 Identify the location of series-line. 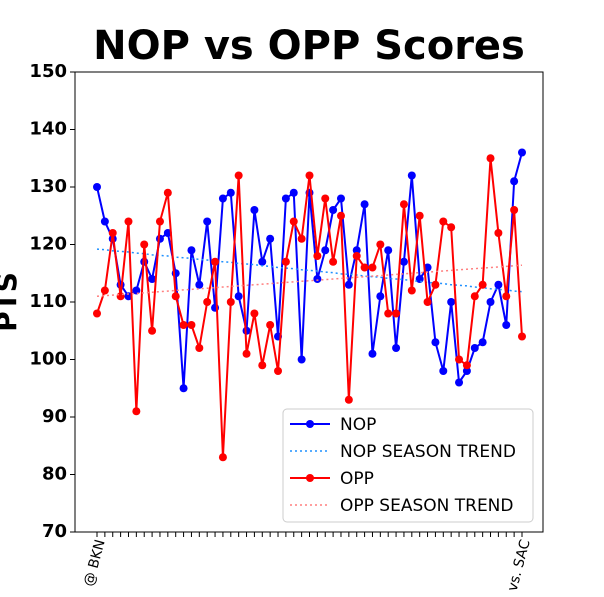
(309, 270).